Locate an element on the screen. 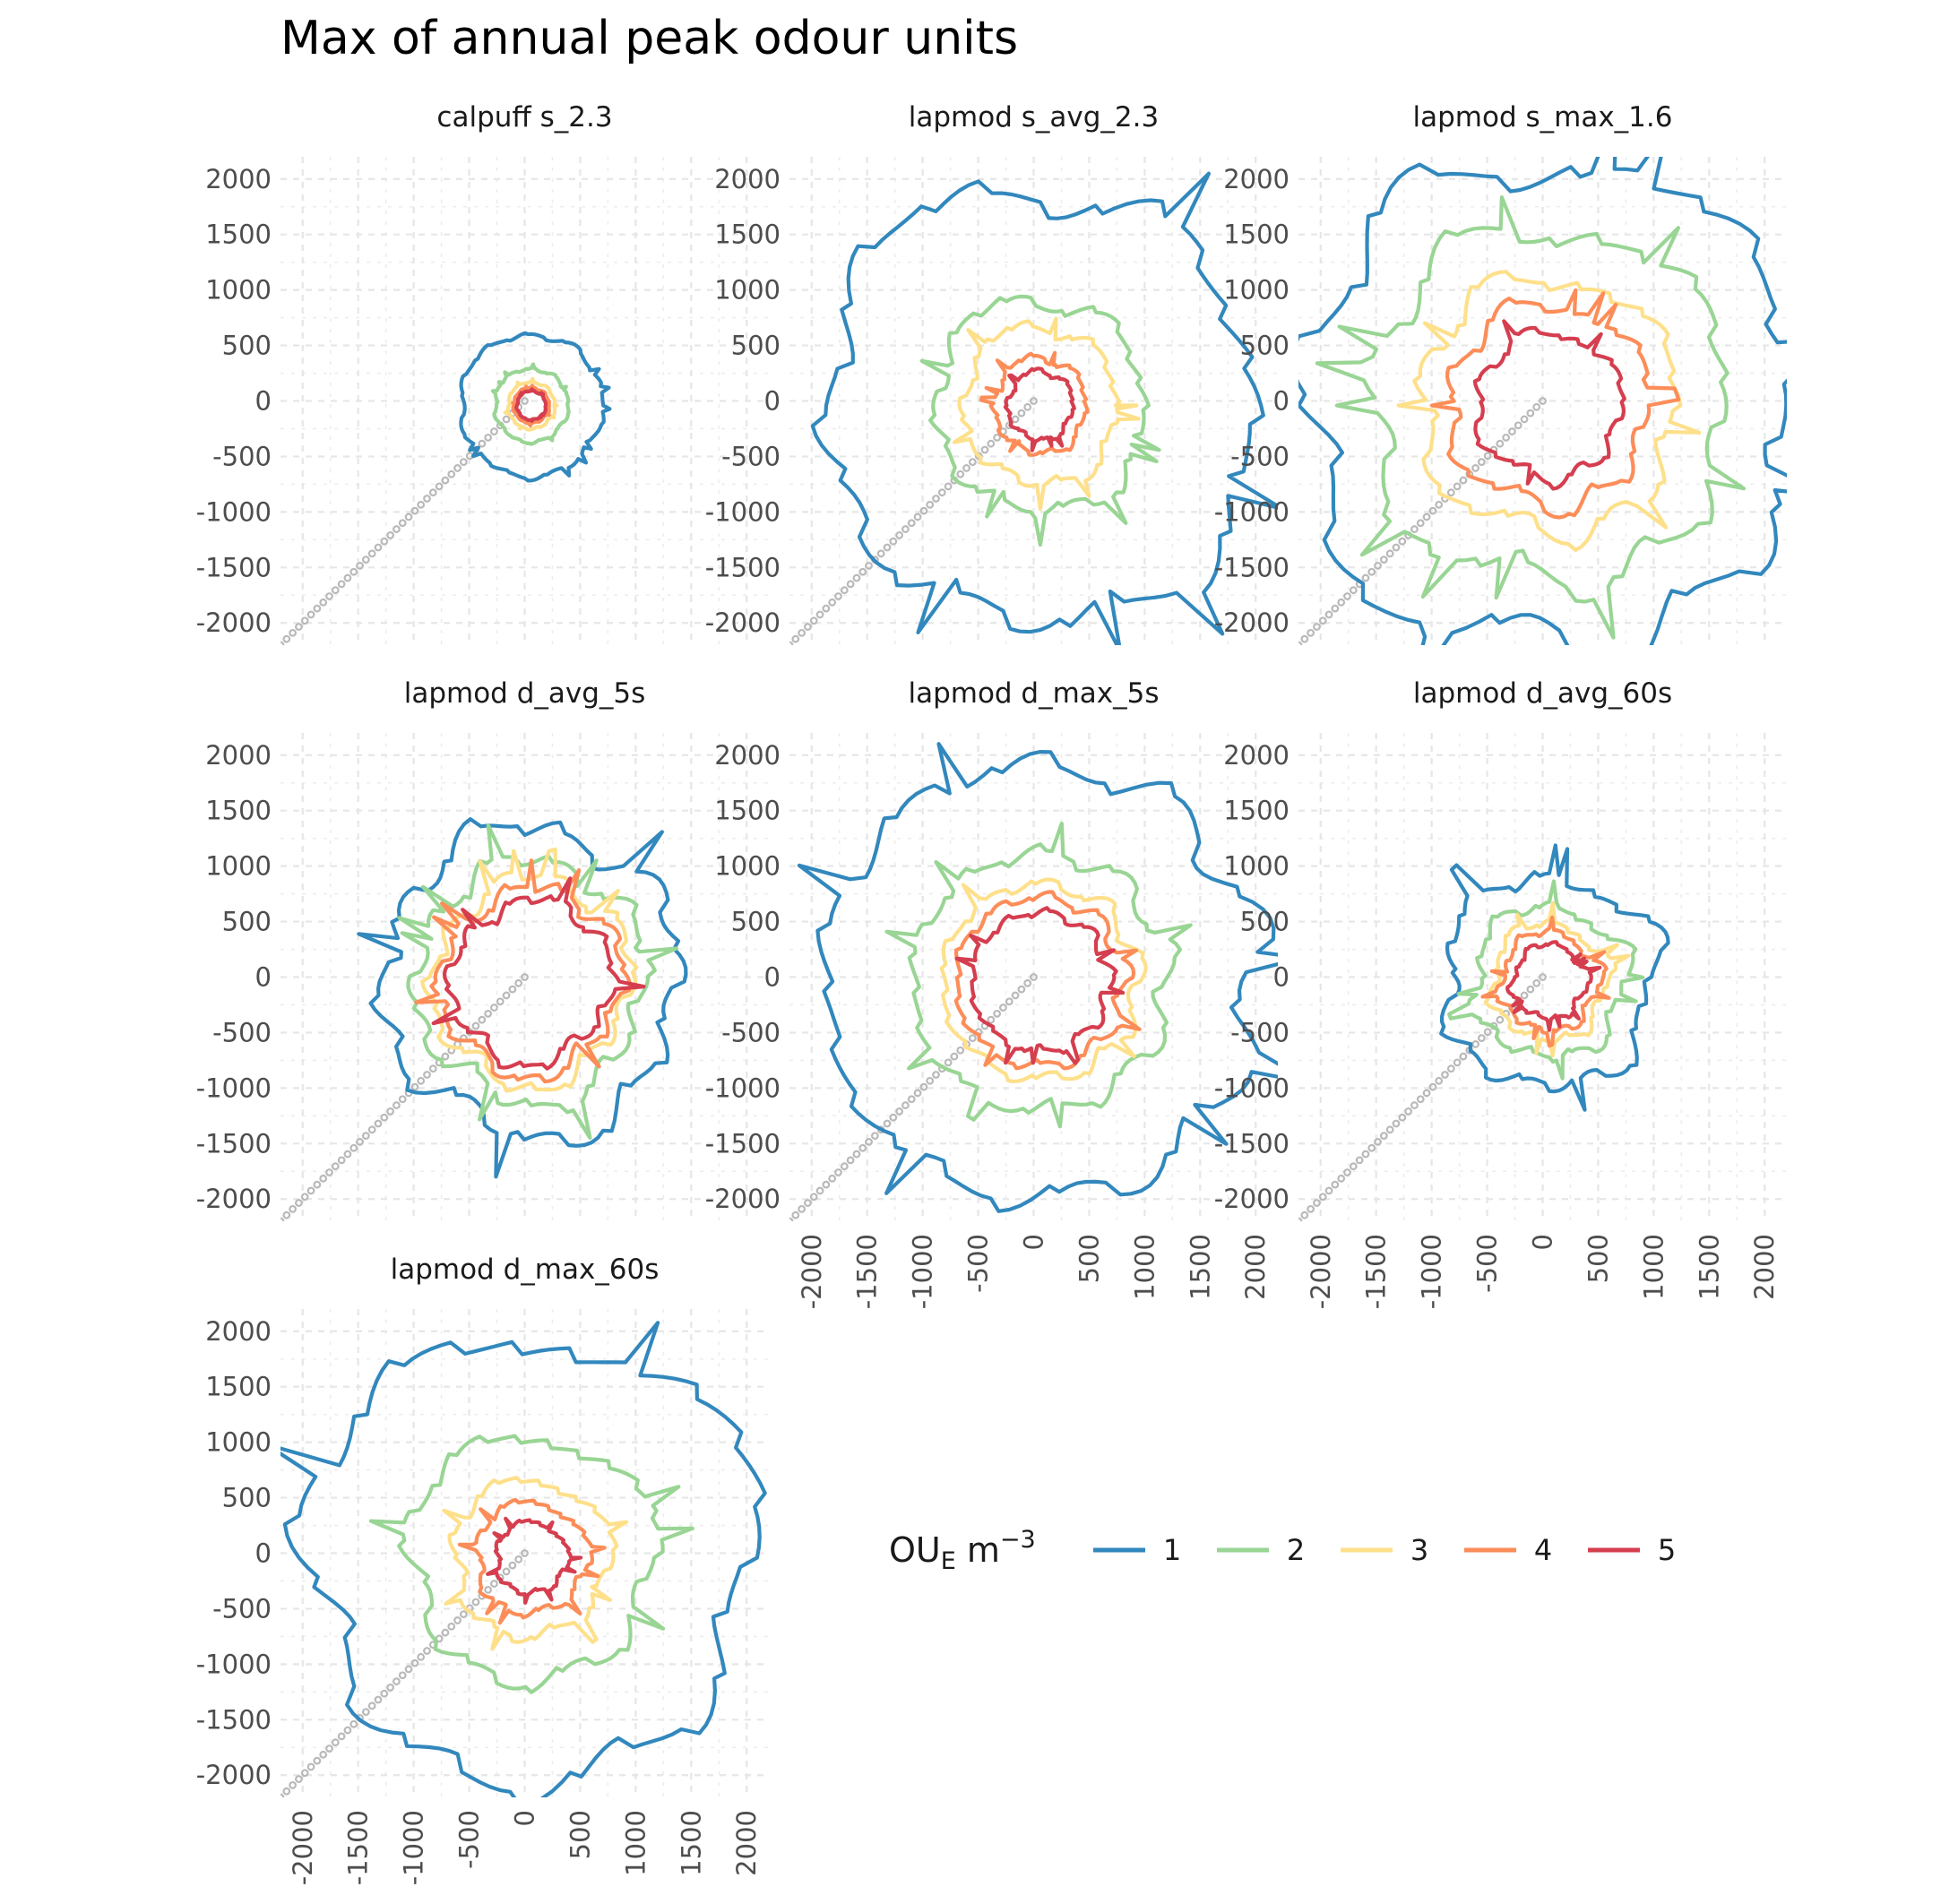 Image resolution: width=1958 pixels, height=1904 pixels. legend-keys: 1 2 3 4 5 is located at coordinates (1384, 1550).